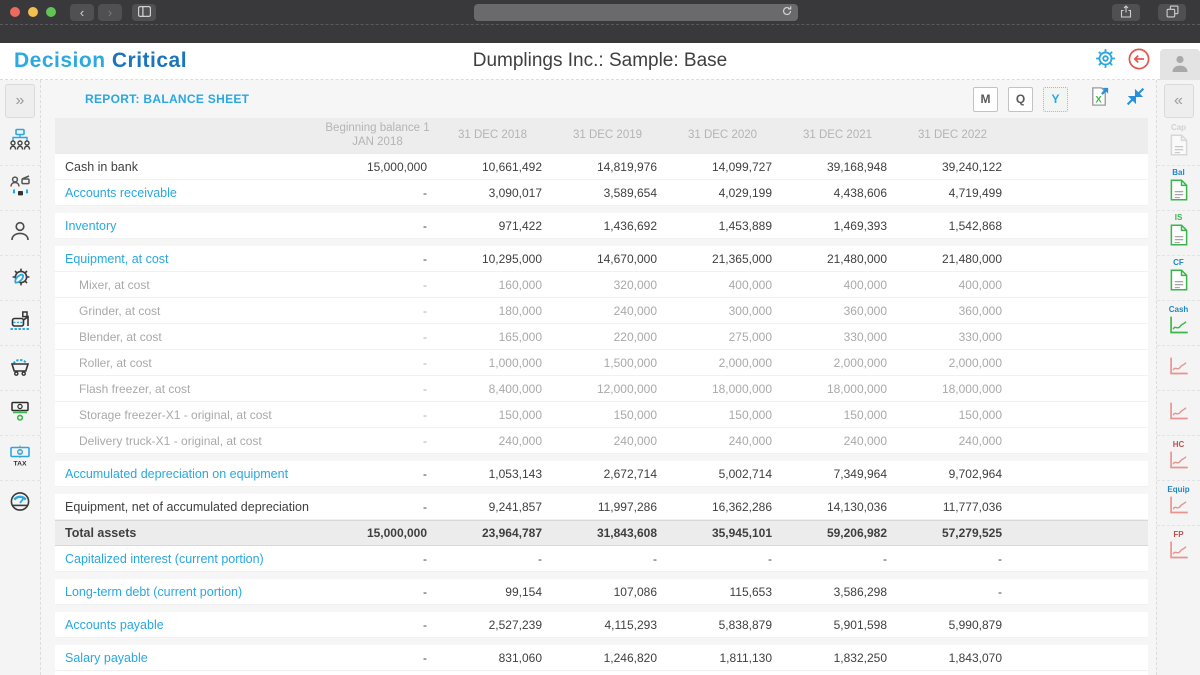 The height and width of the screenshot is (675, 1200). Describe the element at coordinates (1178, 309) in the screenshot. I see `cash-chart-label: Cash` at that location.